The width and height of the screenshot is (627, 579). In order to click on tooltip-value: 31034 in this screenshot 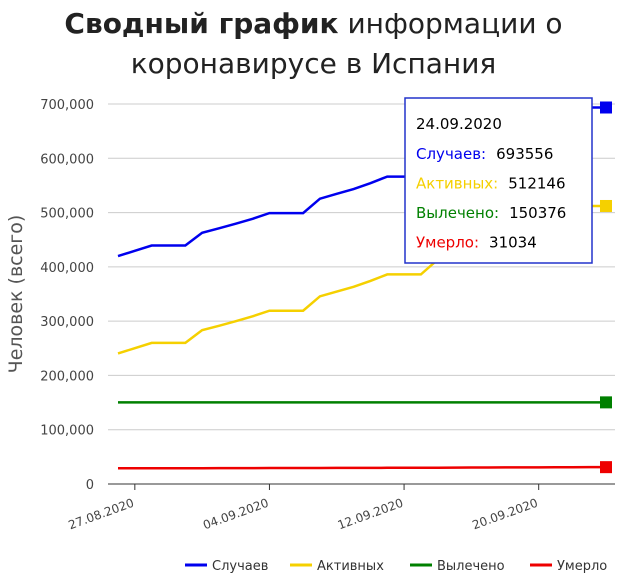, I will do `click(513, 243)`.